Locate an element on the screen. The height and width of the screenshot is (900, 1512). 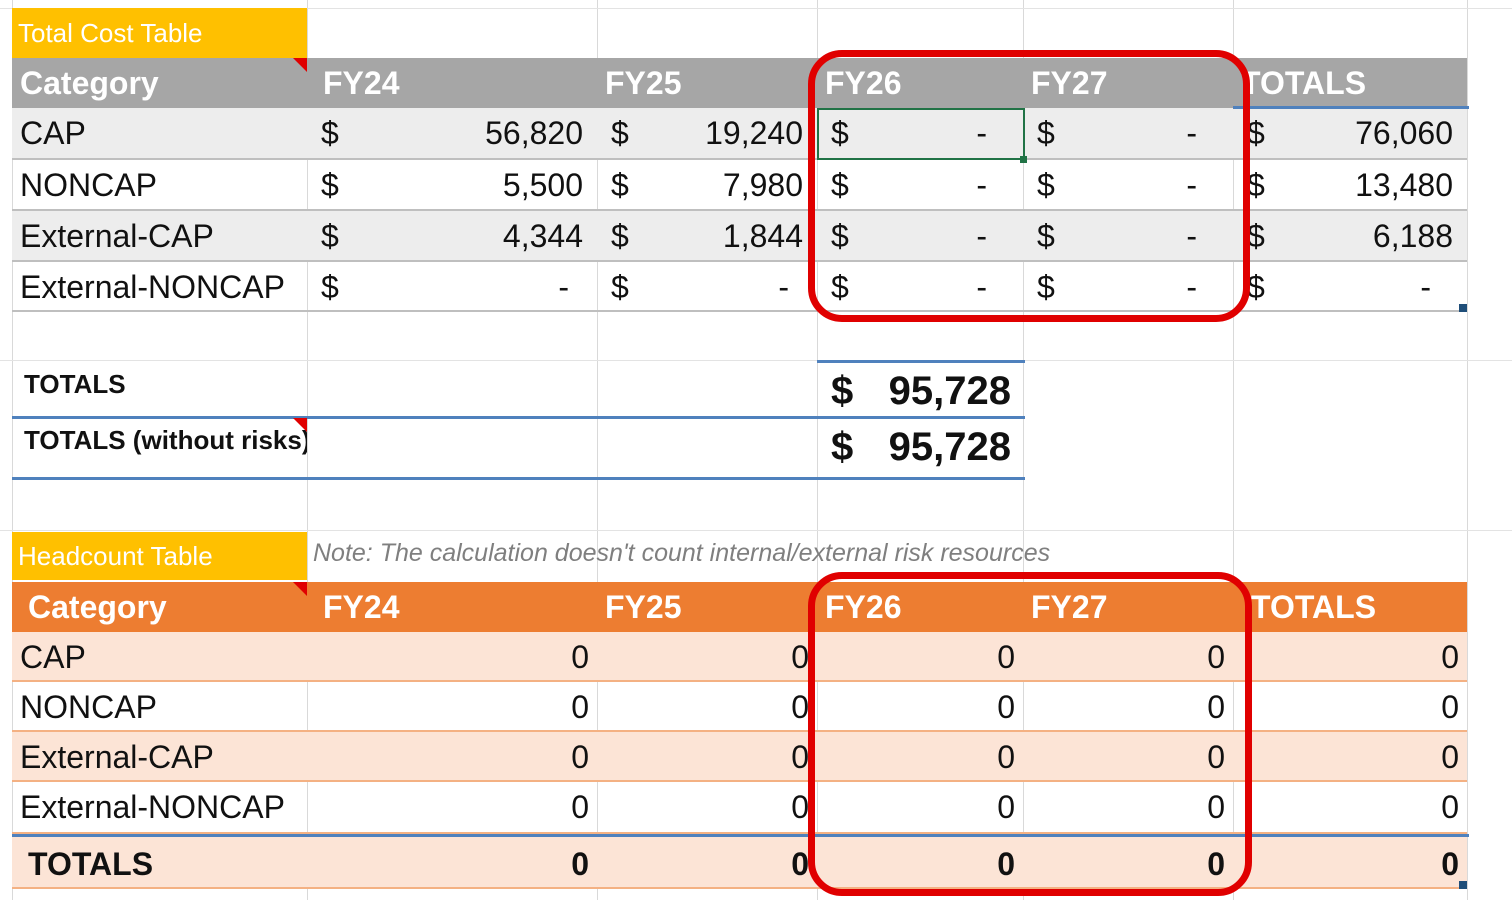
cost-cell-totals: $13,480 is located at coordinates (1350, 185).